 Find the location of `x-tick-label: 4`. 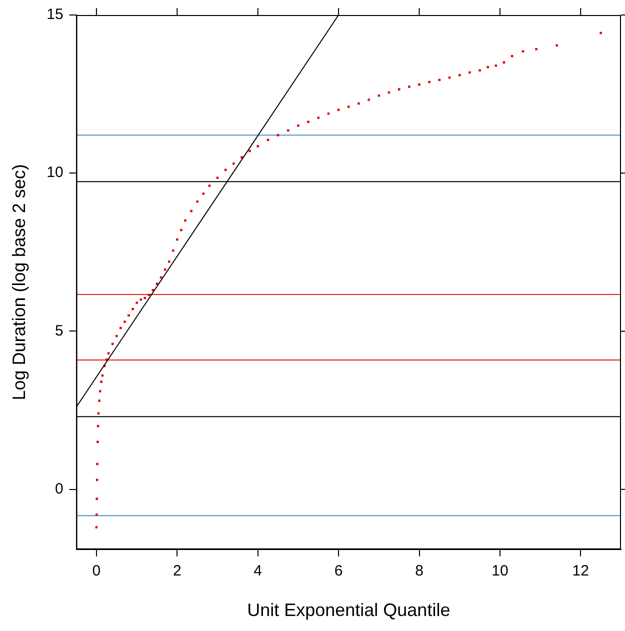

x-tick-label: 4 is located at coordinates (258, 571).